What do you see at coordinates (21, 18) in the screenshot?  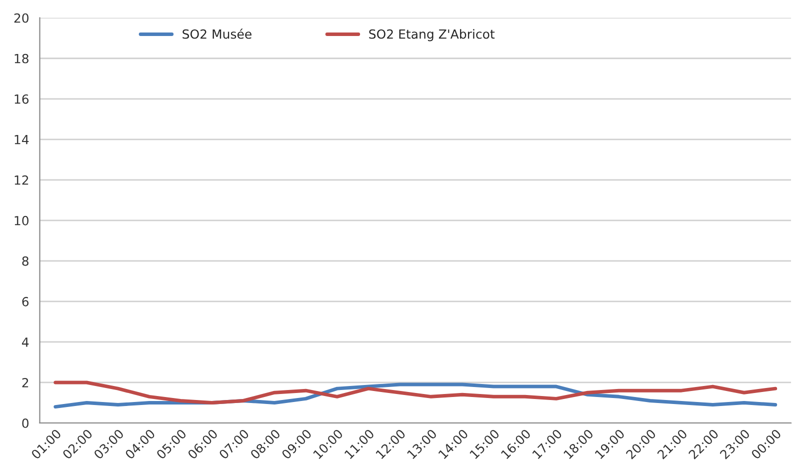 I see `y-tick-label: 20` at bounding box center [21, 18].